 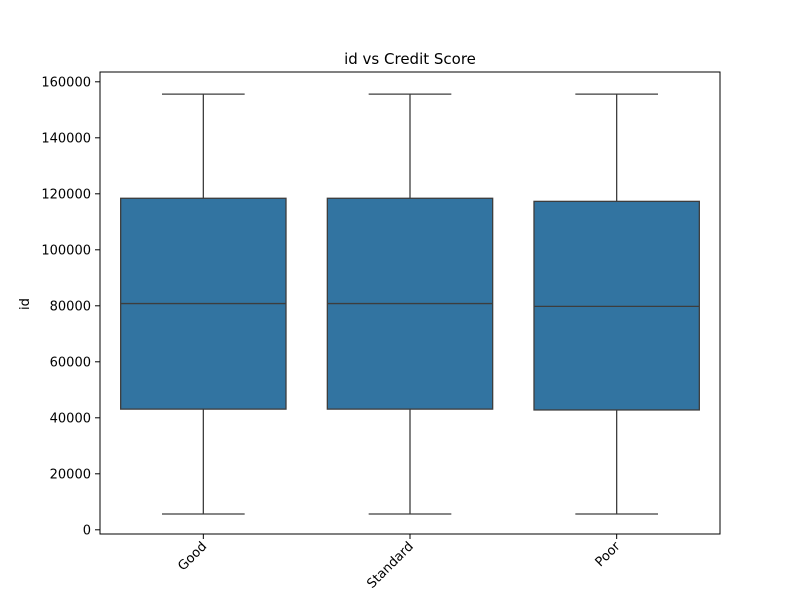 I want to click on y-tick-label: 160000, so click(x=66, y=82).